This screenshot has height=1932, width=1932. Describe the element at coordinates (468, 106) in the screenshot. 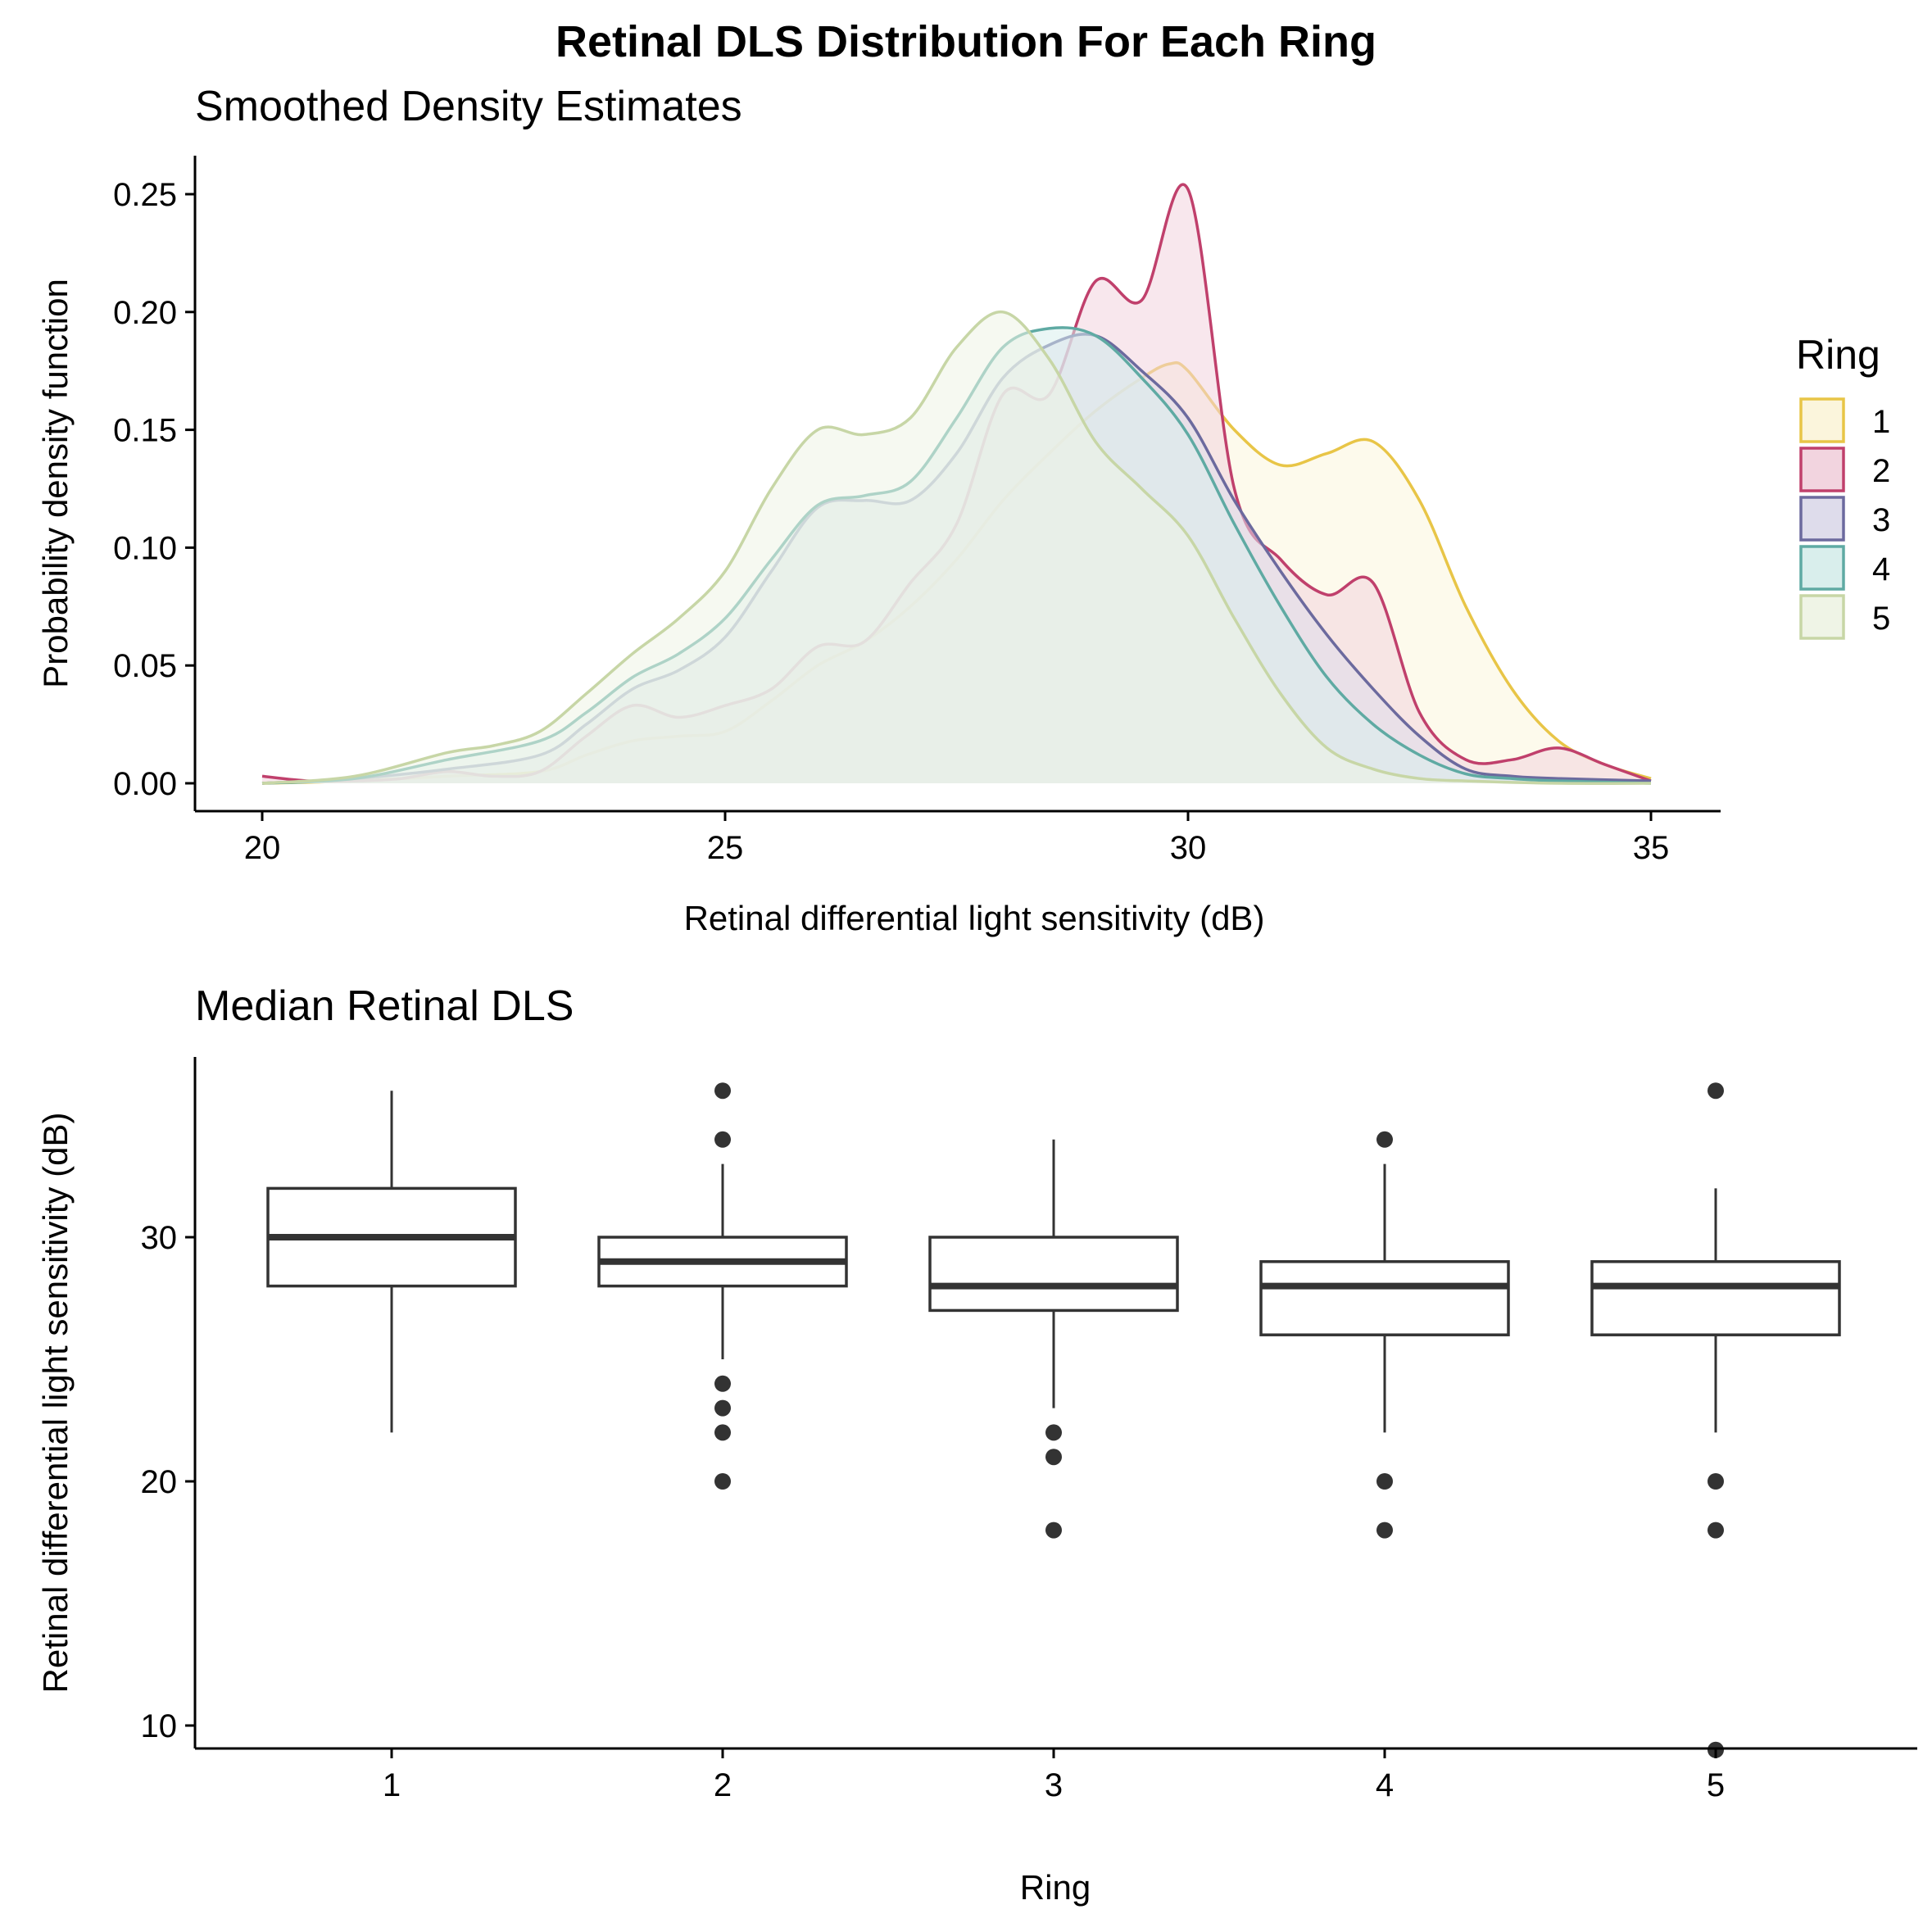

I see `density-subtitle: Smoothed Density Estimates` at that location.